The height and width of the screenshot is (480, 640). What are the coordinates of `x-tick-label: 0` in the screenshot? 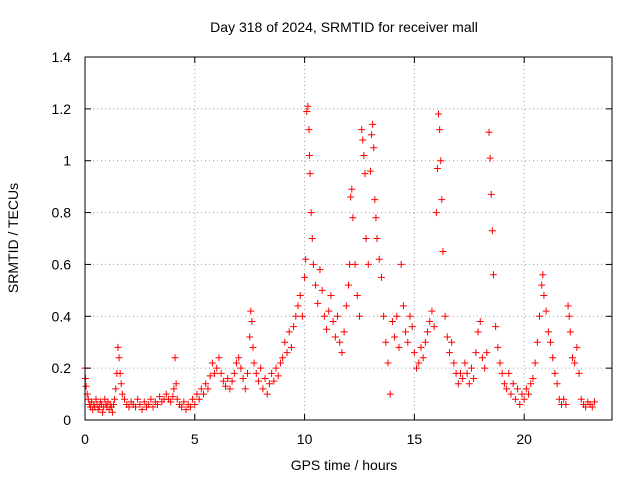 It's located at (85, 439).